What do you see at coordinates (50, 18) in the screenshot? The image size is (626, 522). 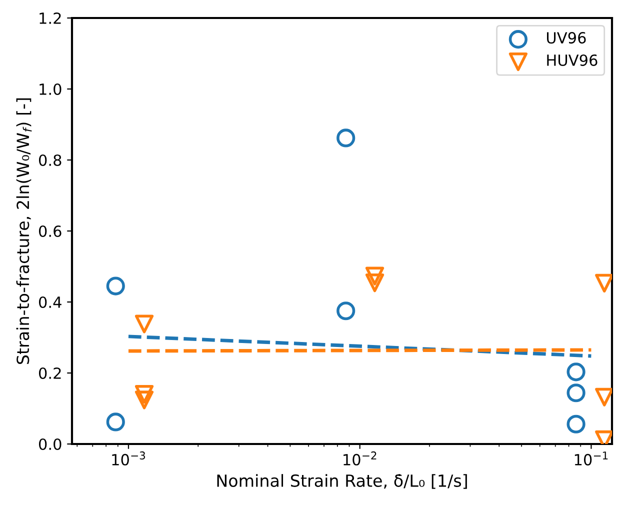 I see `y-tick-label: 1.2` at bounding box center [50, 18].